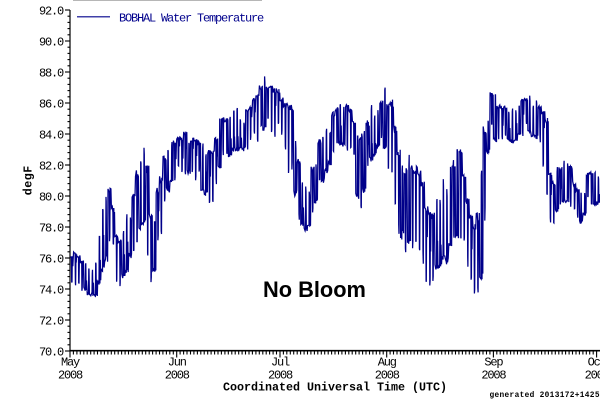 This screenshot has width=600, height=400. What do you see at coordinates (314, 289) in the screenshot?
I see `svg-text: No Bloom` at bounding box center [314, 289].